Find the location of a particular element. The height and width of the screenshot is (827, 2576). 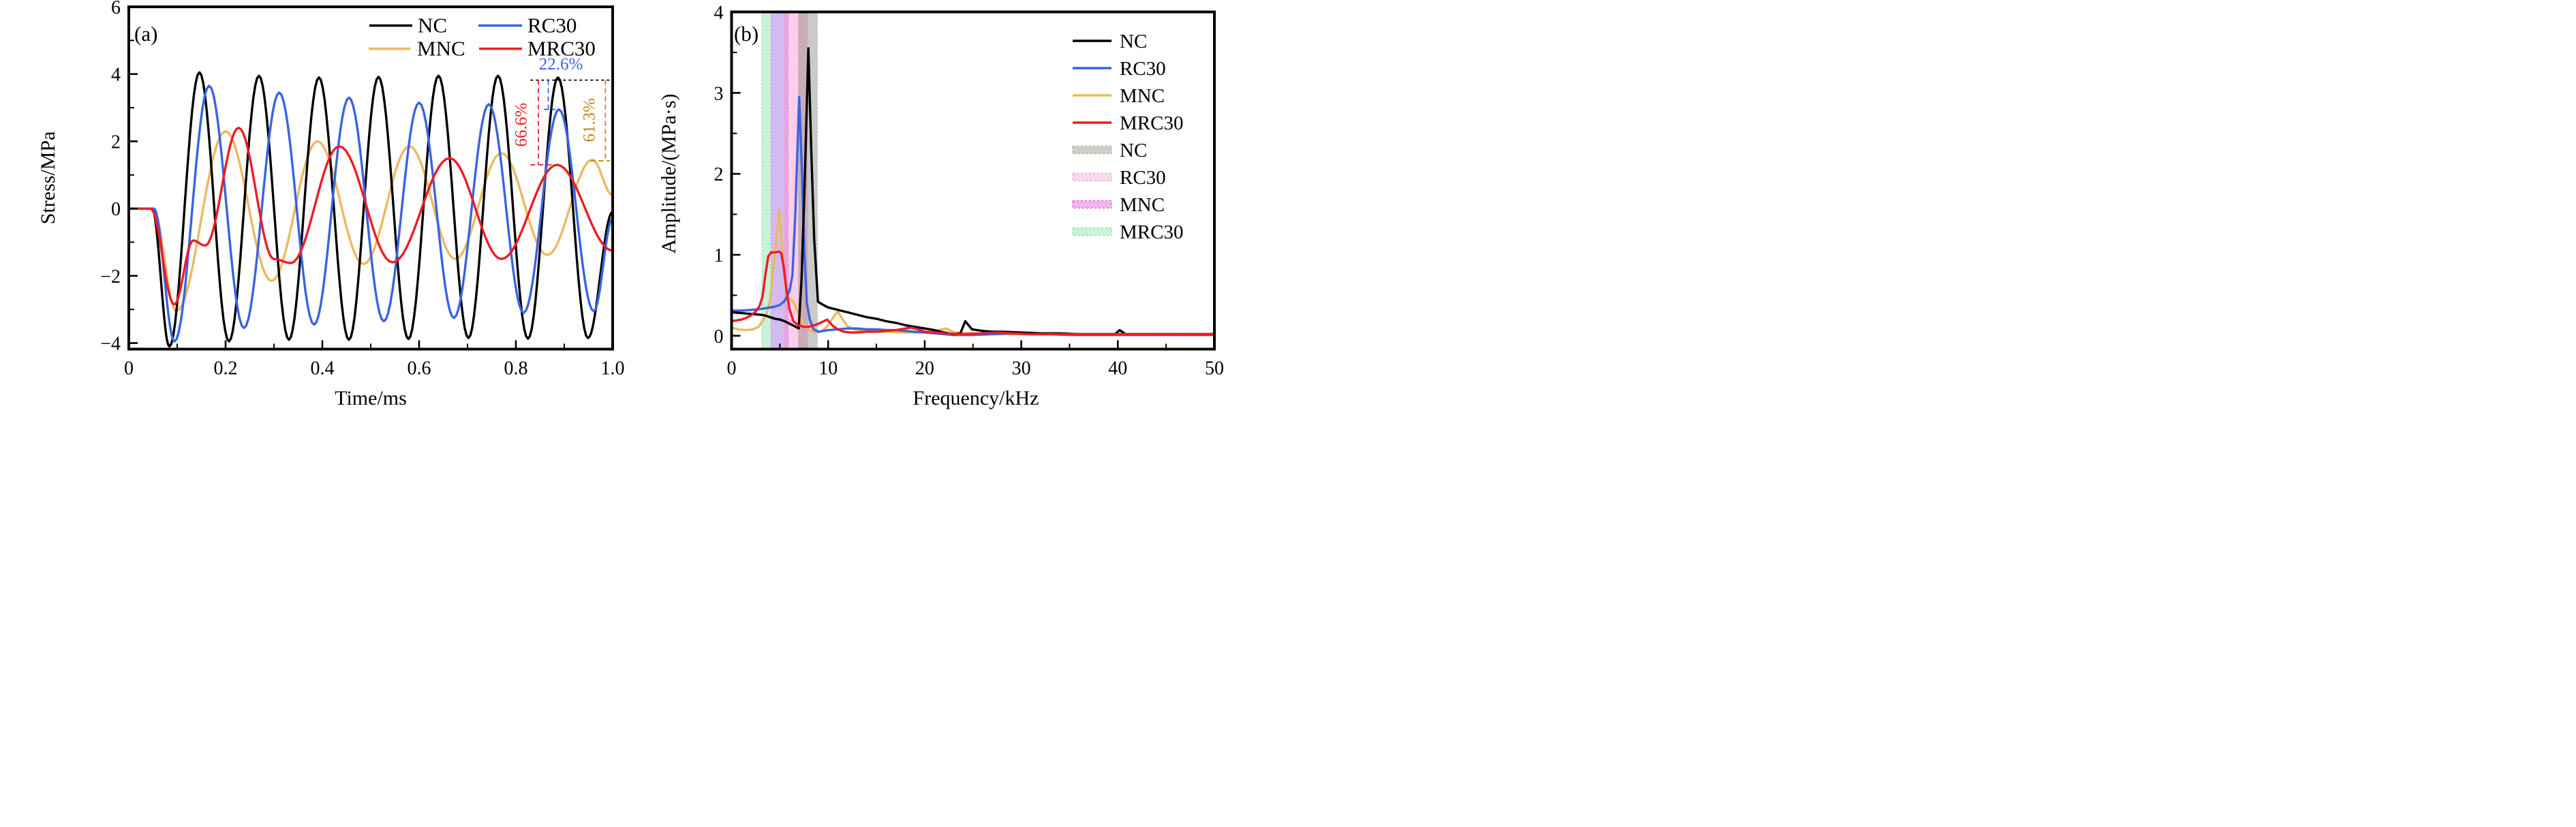

x-tick-label: 50 is located at coordinates (1214, 368).